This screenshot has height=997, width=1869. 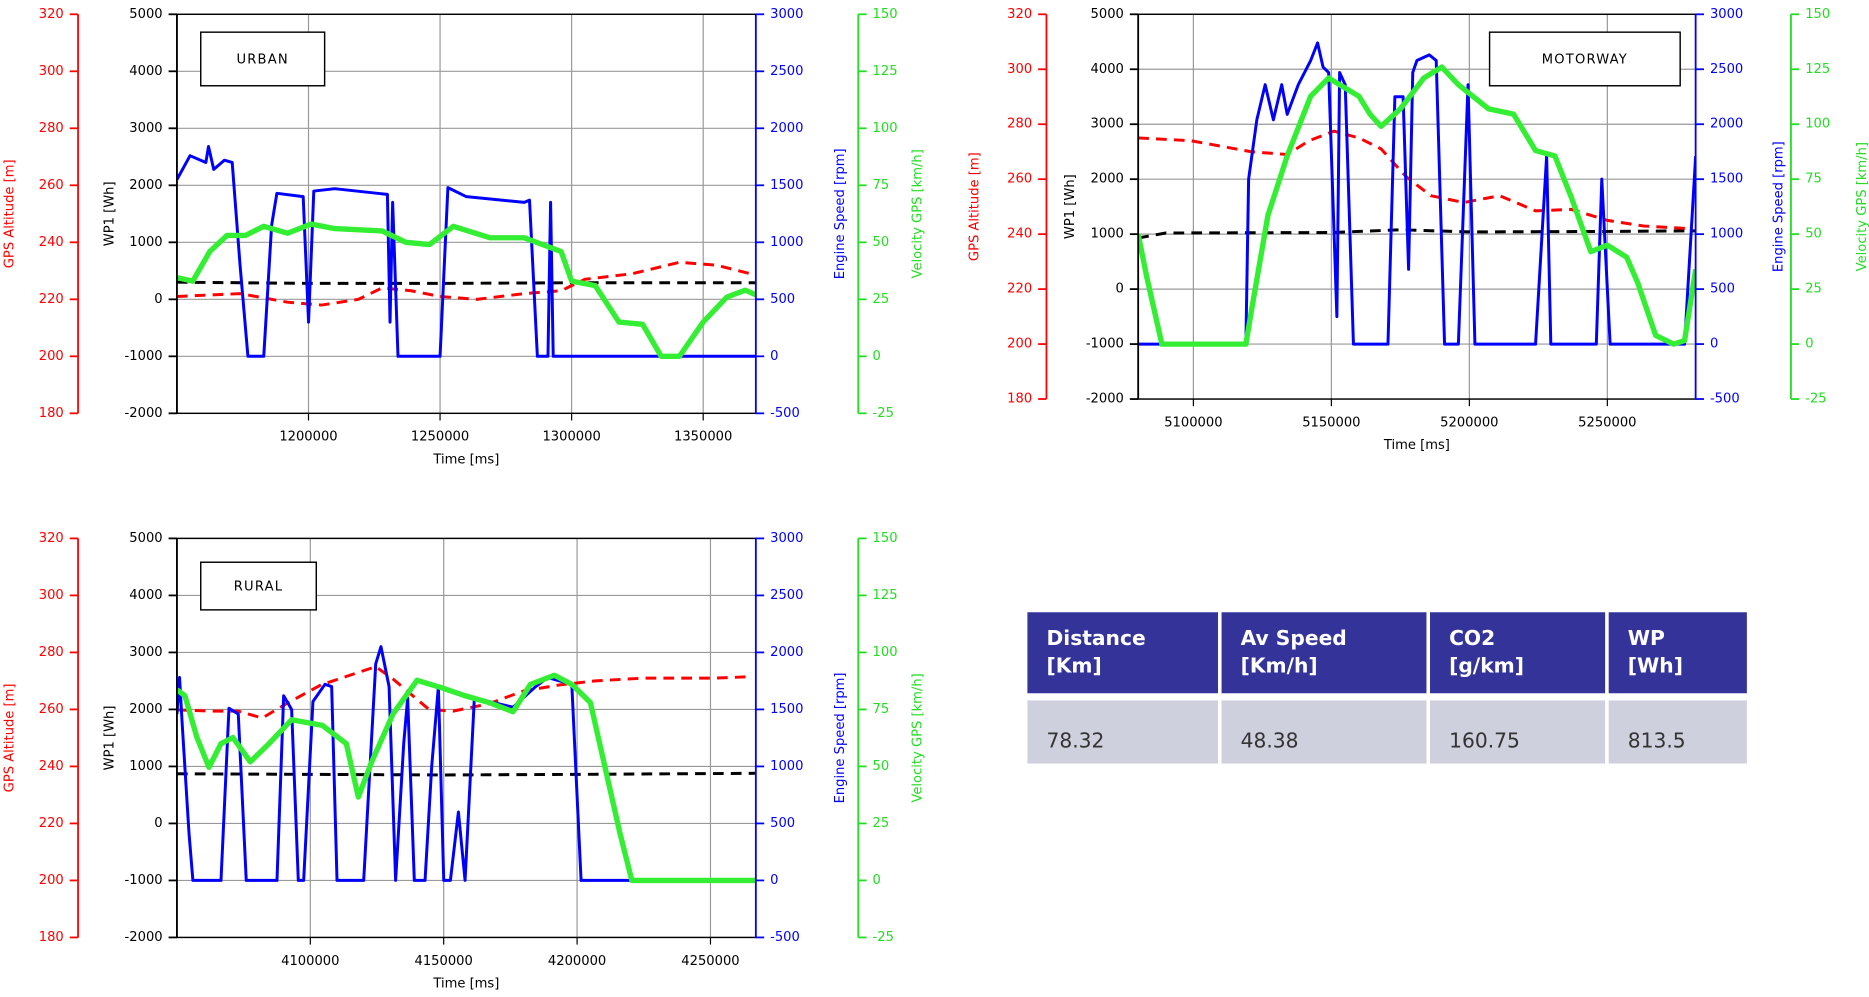 What do you see at coordinates (1095, 638) in the screenshot?
I see `table-header-text: Distance` at bounding box center [1095, 638].